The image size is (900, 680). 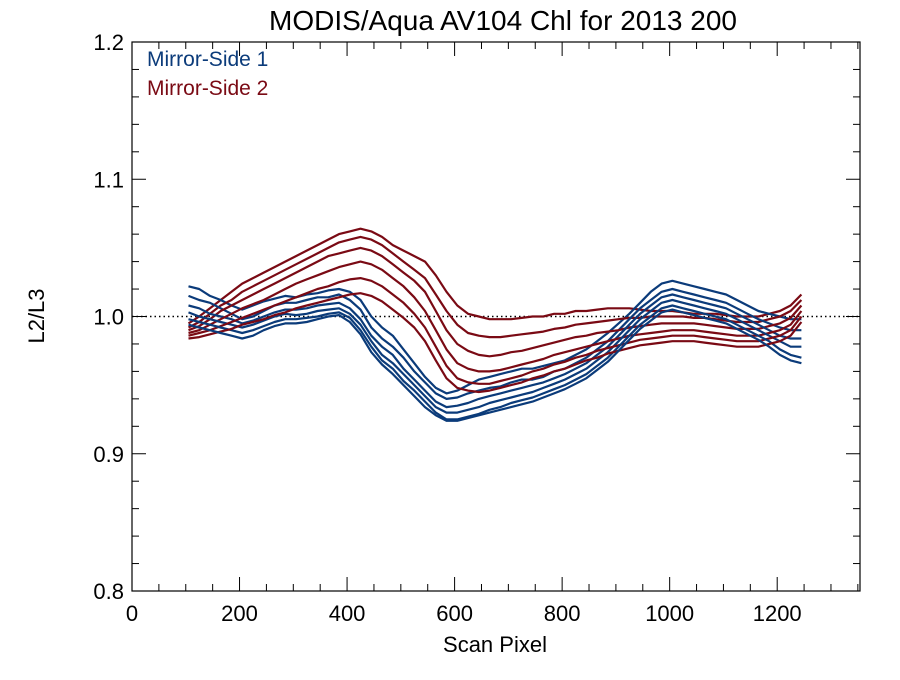 I want to click on chart-title: MODIS/Aqua AV104 Chl for 2013 200, so click(x=503, y=20).